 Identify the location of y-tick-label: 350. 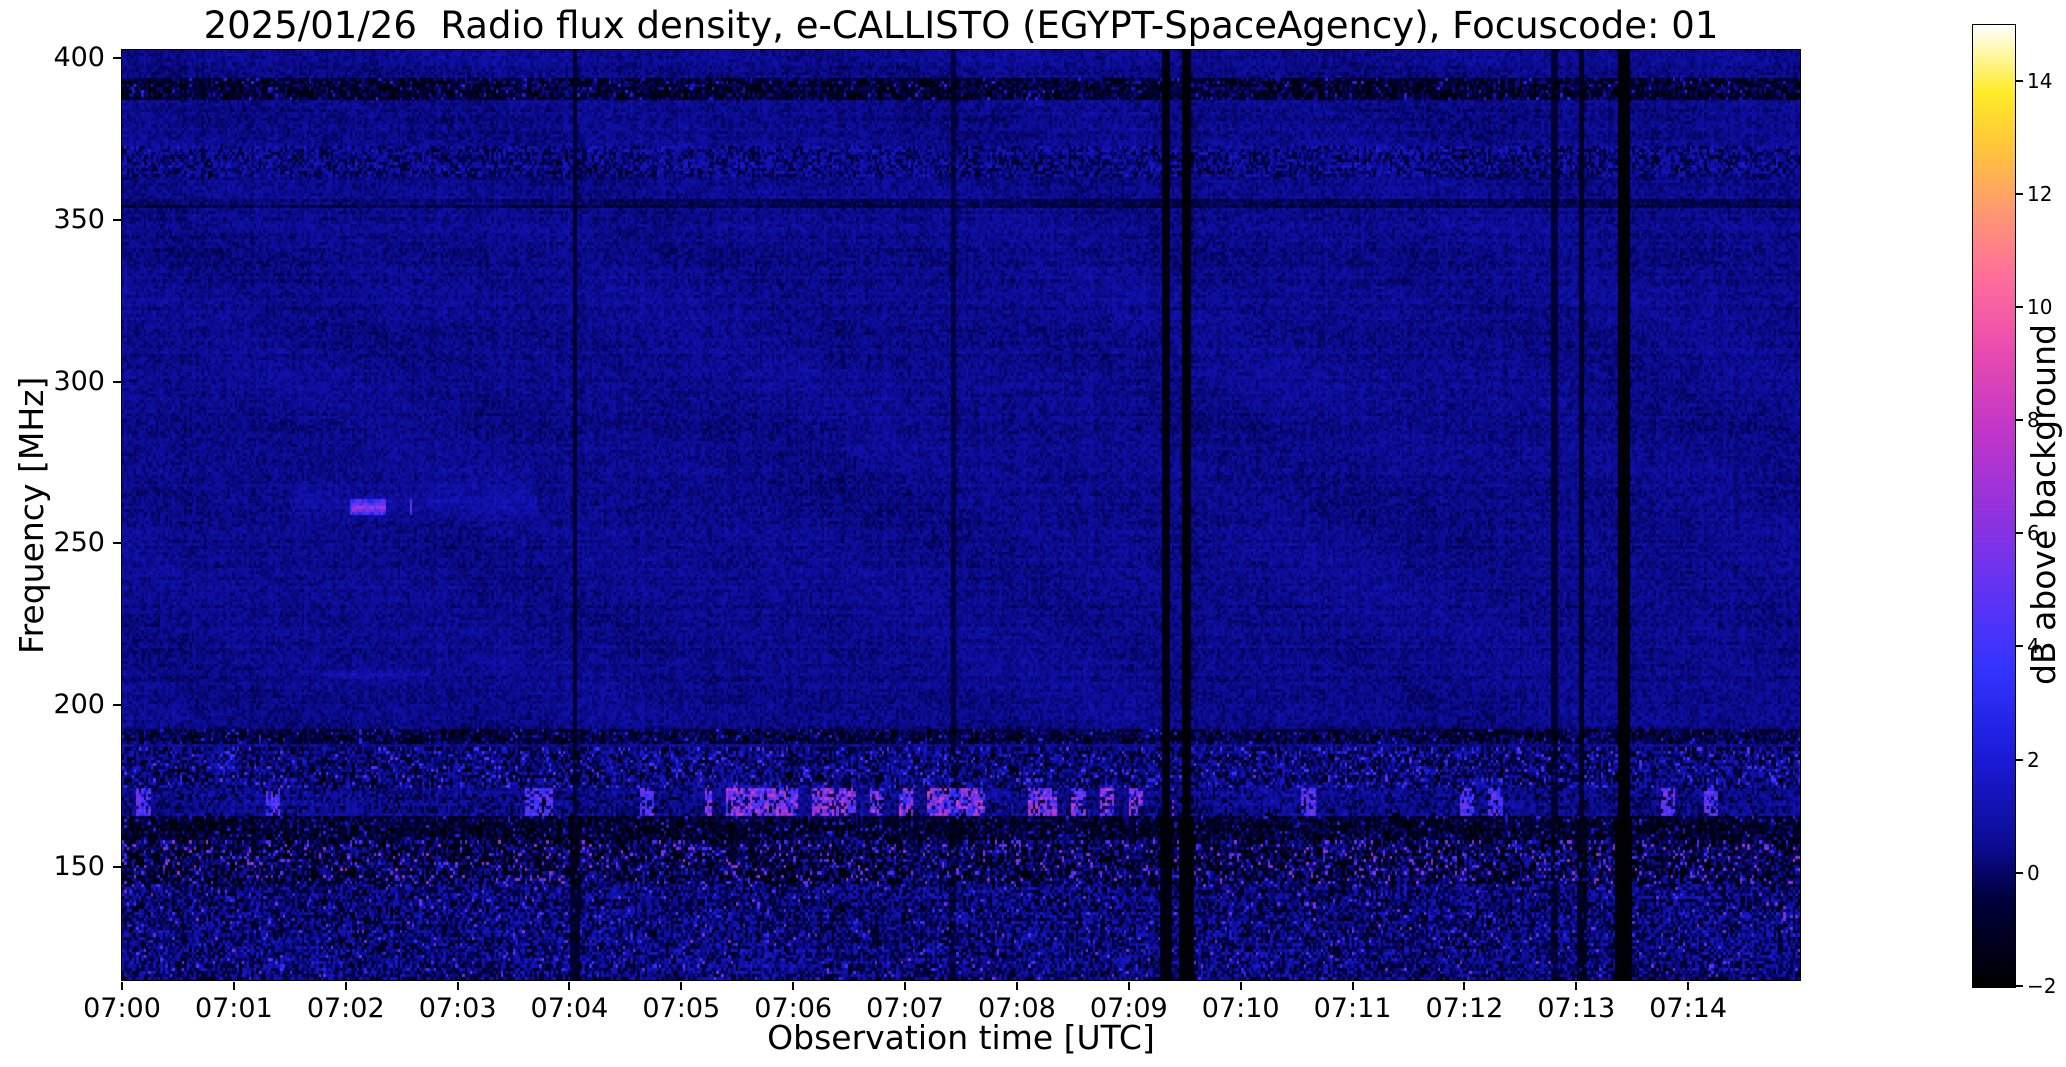
(79, 219).